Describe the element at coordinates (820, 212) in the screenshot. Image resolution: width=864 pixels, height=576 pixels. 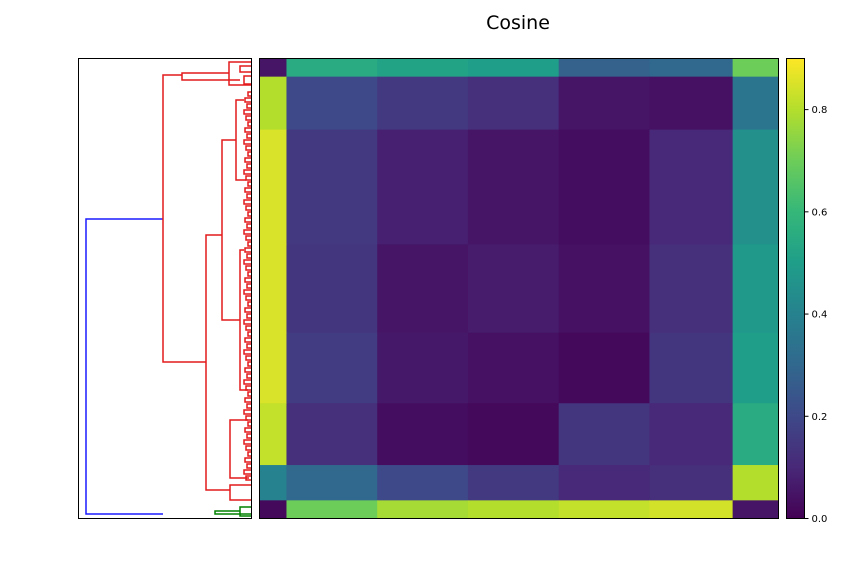
I see `colorbar-tick-label: 0.6` at that location.